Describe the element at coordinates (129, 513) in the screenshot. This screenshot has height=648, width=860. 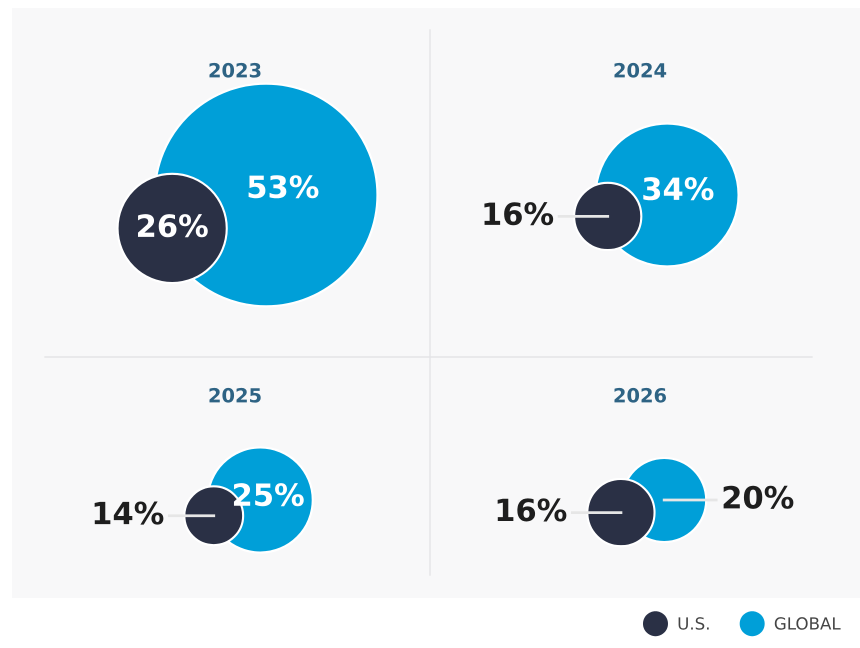
I see `data-label: 14%` at that location.